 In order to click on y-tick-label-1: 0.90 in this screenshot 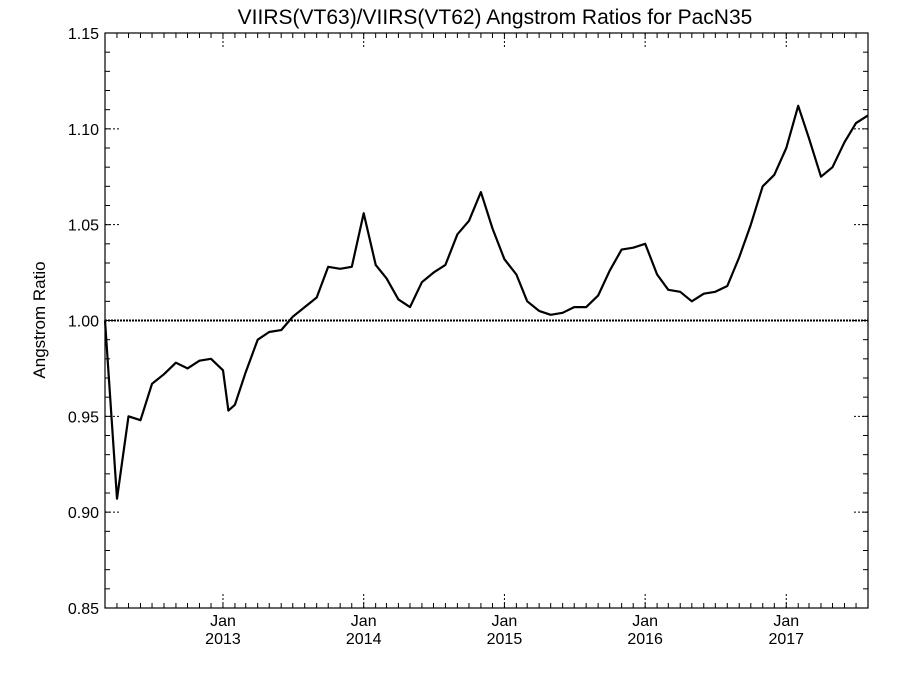, I will do `click(83, 513)`.